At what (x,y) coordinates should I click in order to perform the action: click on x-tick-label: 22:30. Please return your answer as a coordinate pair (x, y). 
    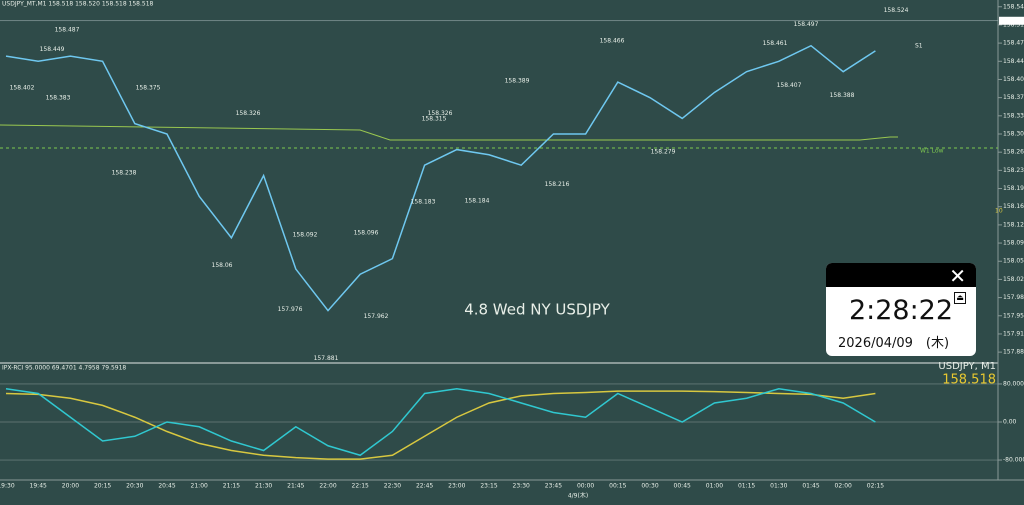
    Looking at the image, I should click on (392, 486).